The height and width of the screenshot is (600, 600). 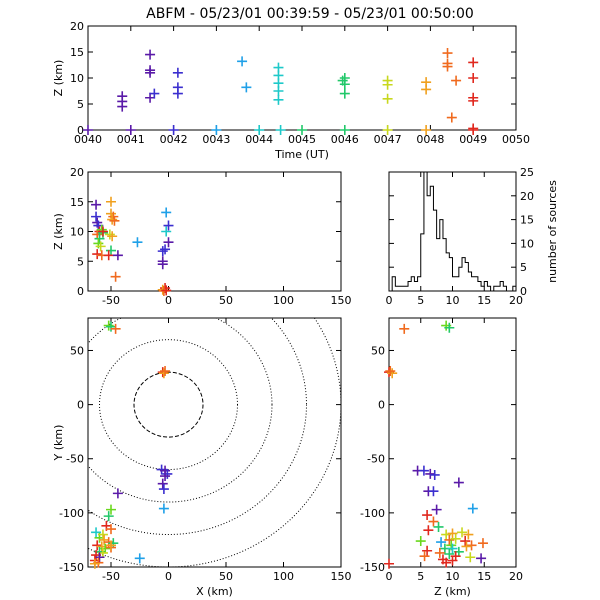 I want to click on z_plan-ytick-label: 50, so click(x=378, y=350).